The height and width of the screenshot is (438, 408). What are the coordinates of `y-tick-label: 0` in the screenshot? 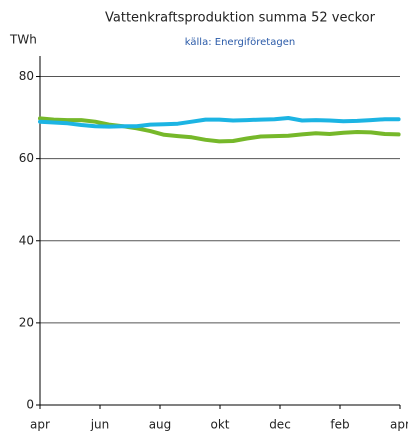 It's located at (30, 405).